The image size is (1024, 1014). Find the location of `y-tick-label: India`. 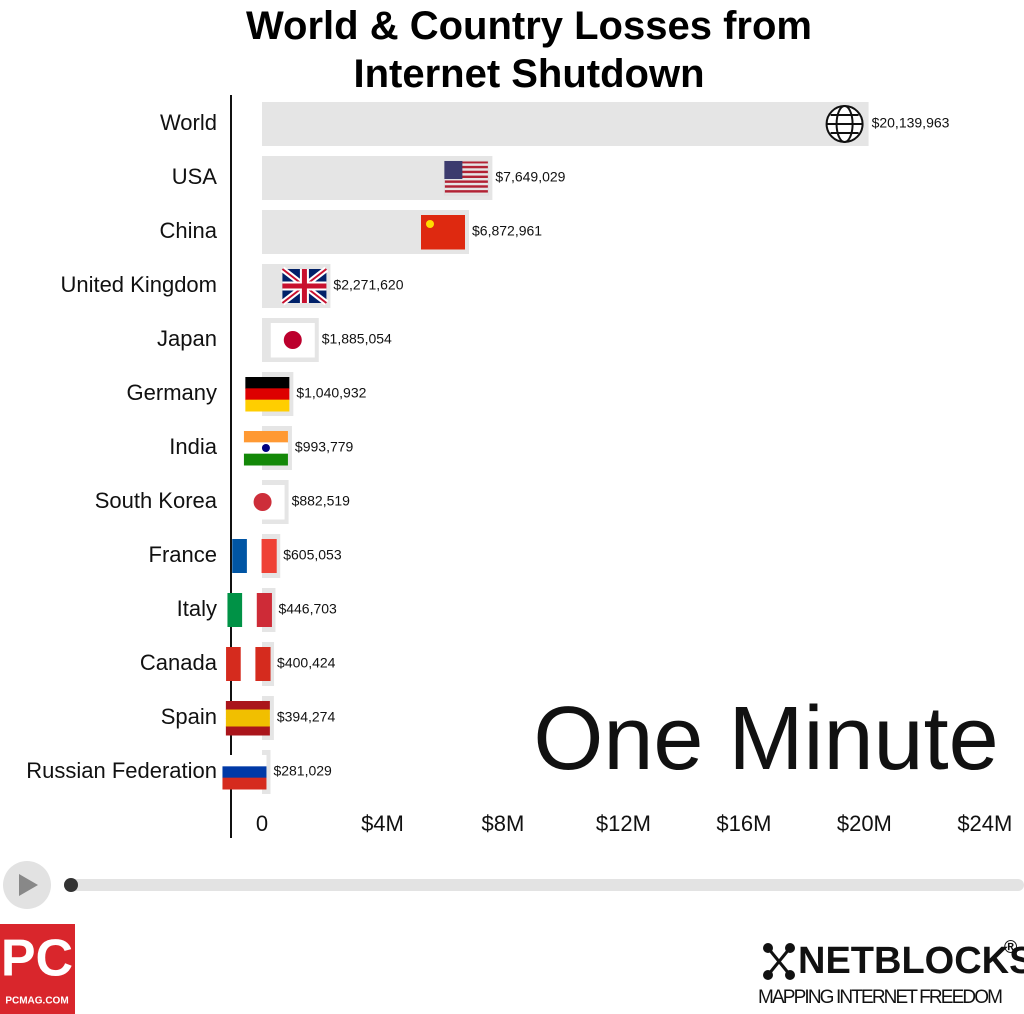

y-tick-label: India is located at coordinates (193, 446).